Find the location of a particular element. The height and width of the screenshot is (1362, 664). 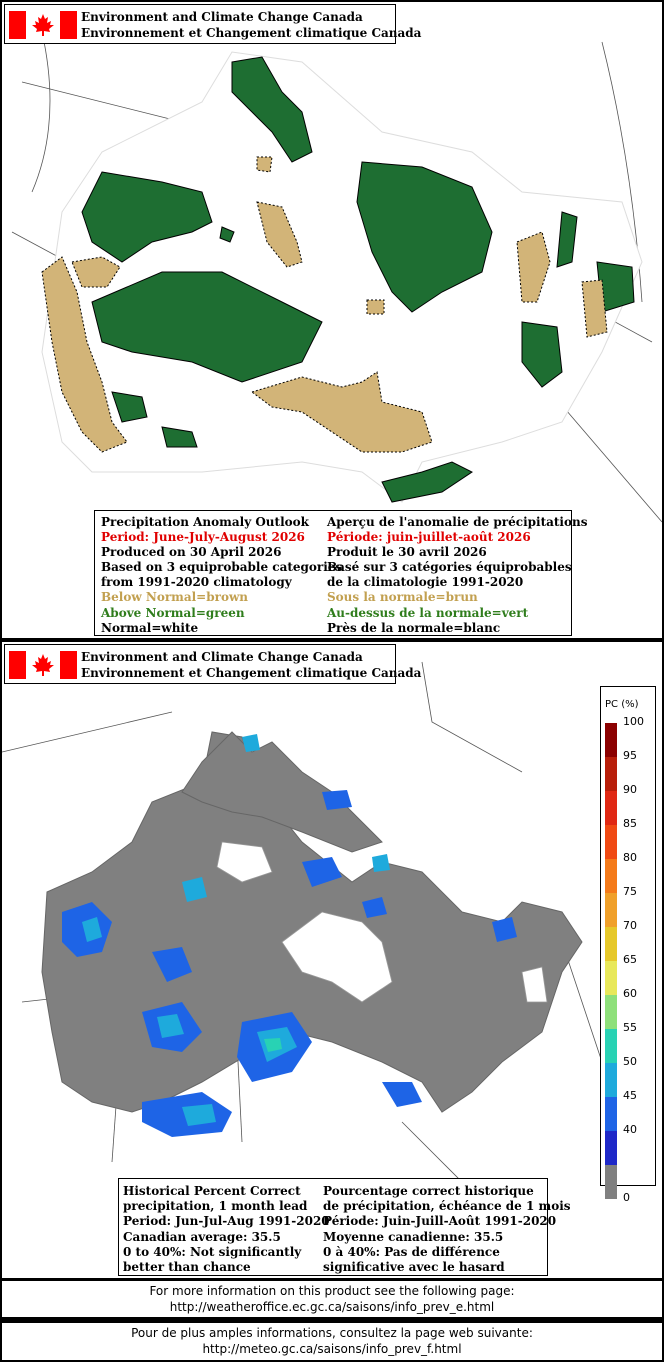

skill-line4-fr: Moyenne canadienne: 35.5 is located at coordinates (413, 1236).